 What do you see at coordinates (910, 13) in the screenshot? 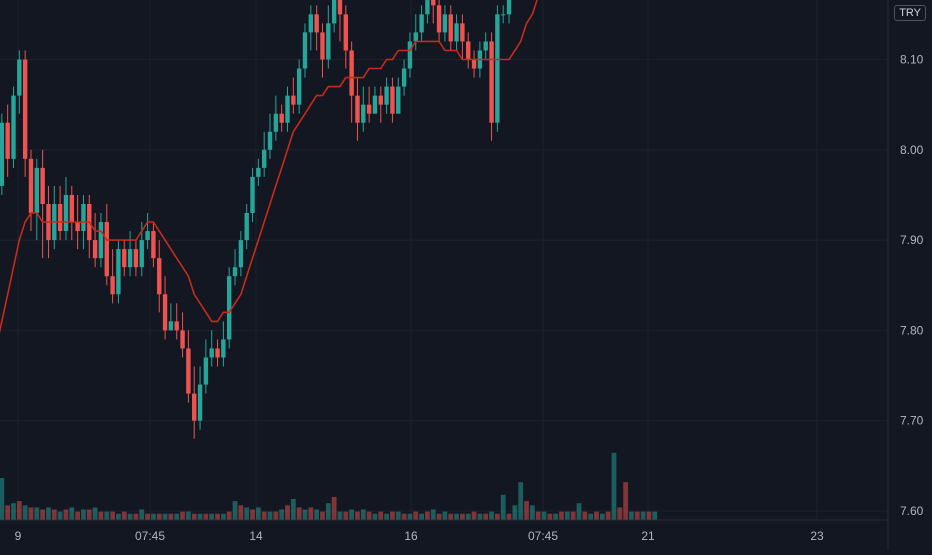
I see `currency-label: TRY` at bounding box center [910, 13].